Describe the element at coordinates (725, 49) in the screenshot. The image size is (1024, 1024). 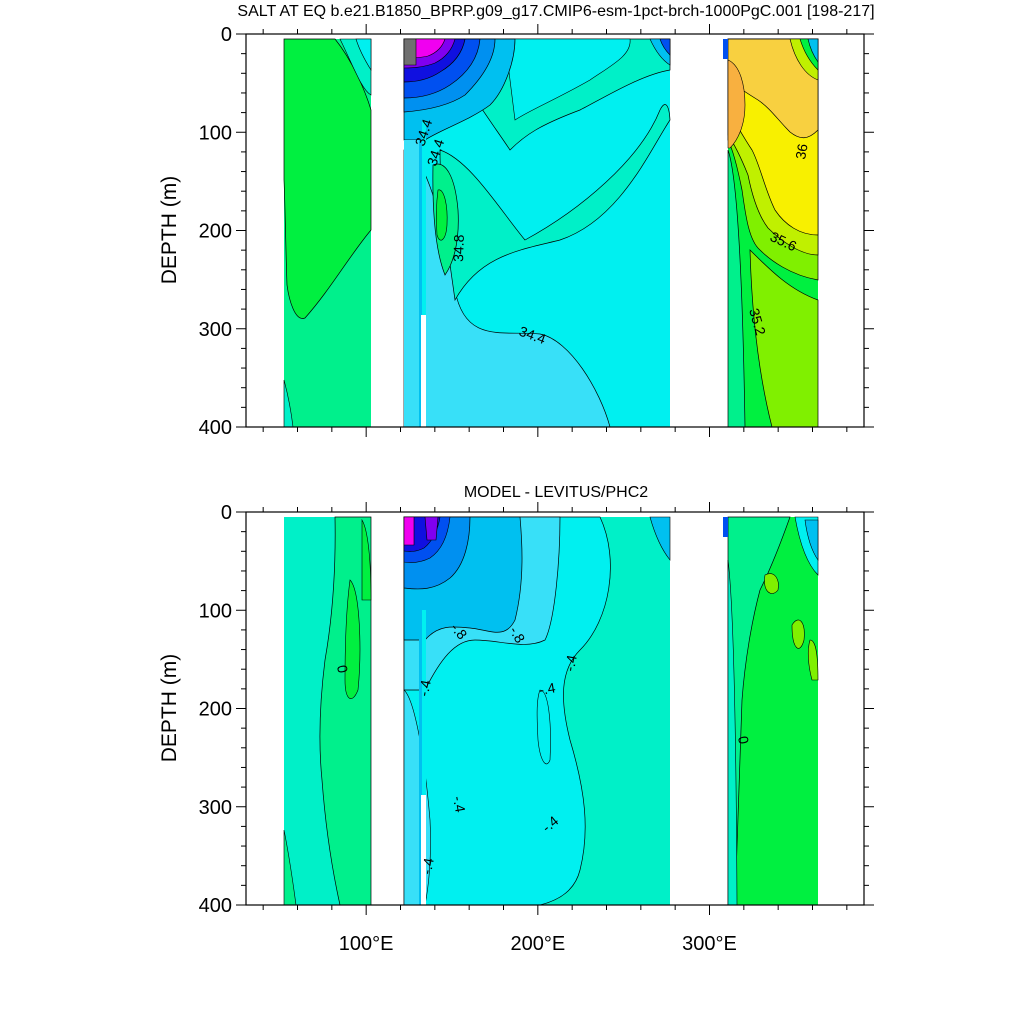
I see `top-atlantic-west-dark` at that location.